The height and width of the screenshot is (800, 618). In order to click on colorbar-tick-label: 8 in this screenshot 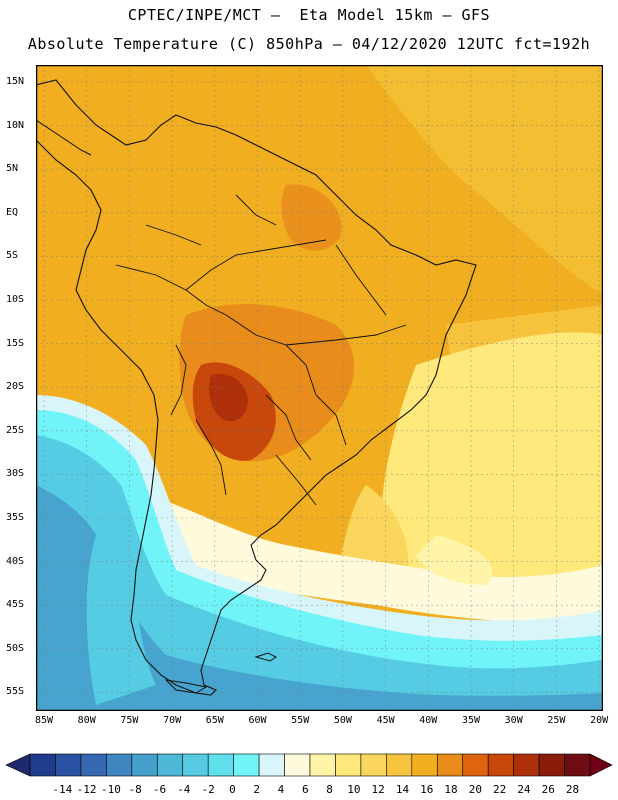, I will do `click(329, 789)`.